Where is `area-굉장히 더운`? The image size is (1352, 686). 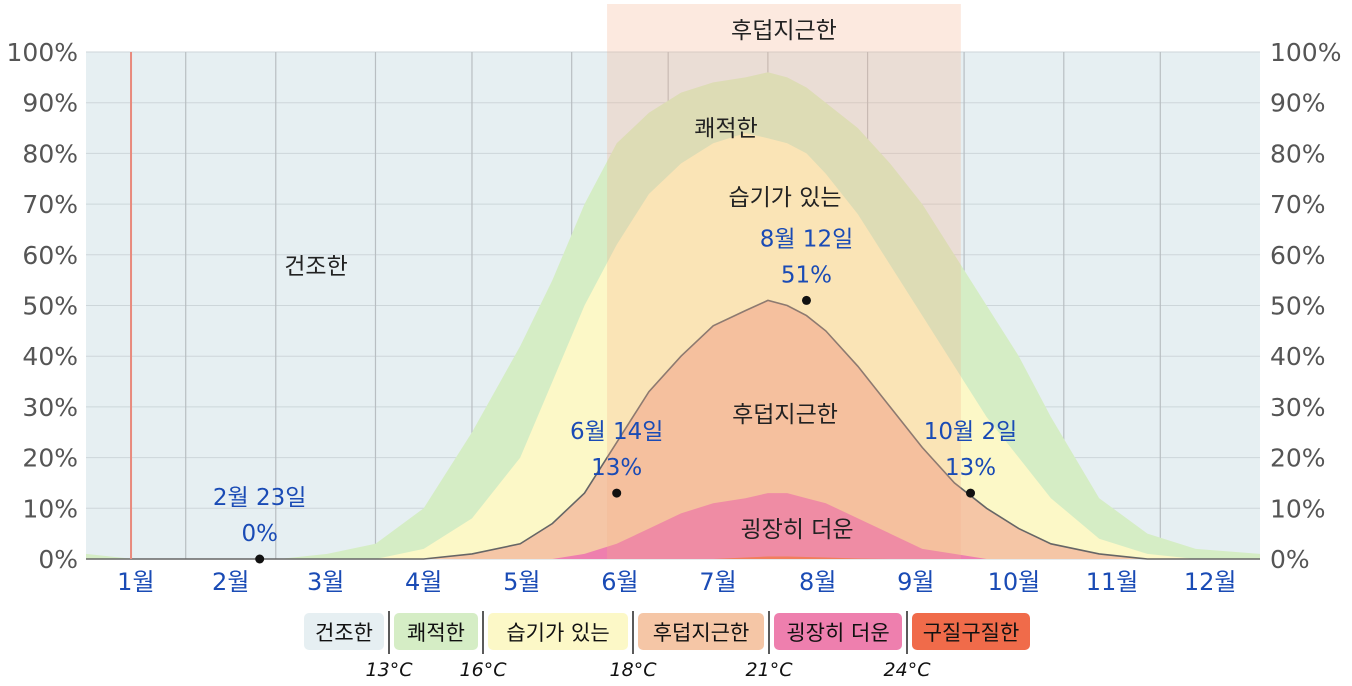 area-굉장히 더운 is located at coordinates (673, 526).